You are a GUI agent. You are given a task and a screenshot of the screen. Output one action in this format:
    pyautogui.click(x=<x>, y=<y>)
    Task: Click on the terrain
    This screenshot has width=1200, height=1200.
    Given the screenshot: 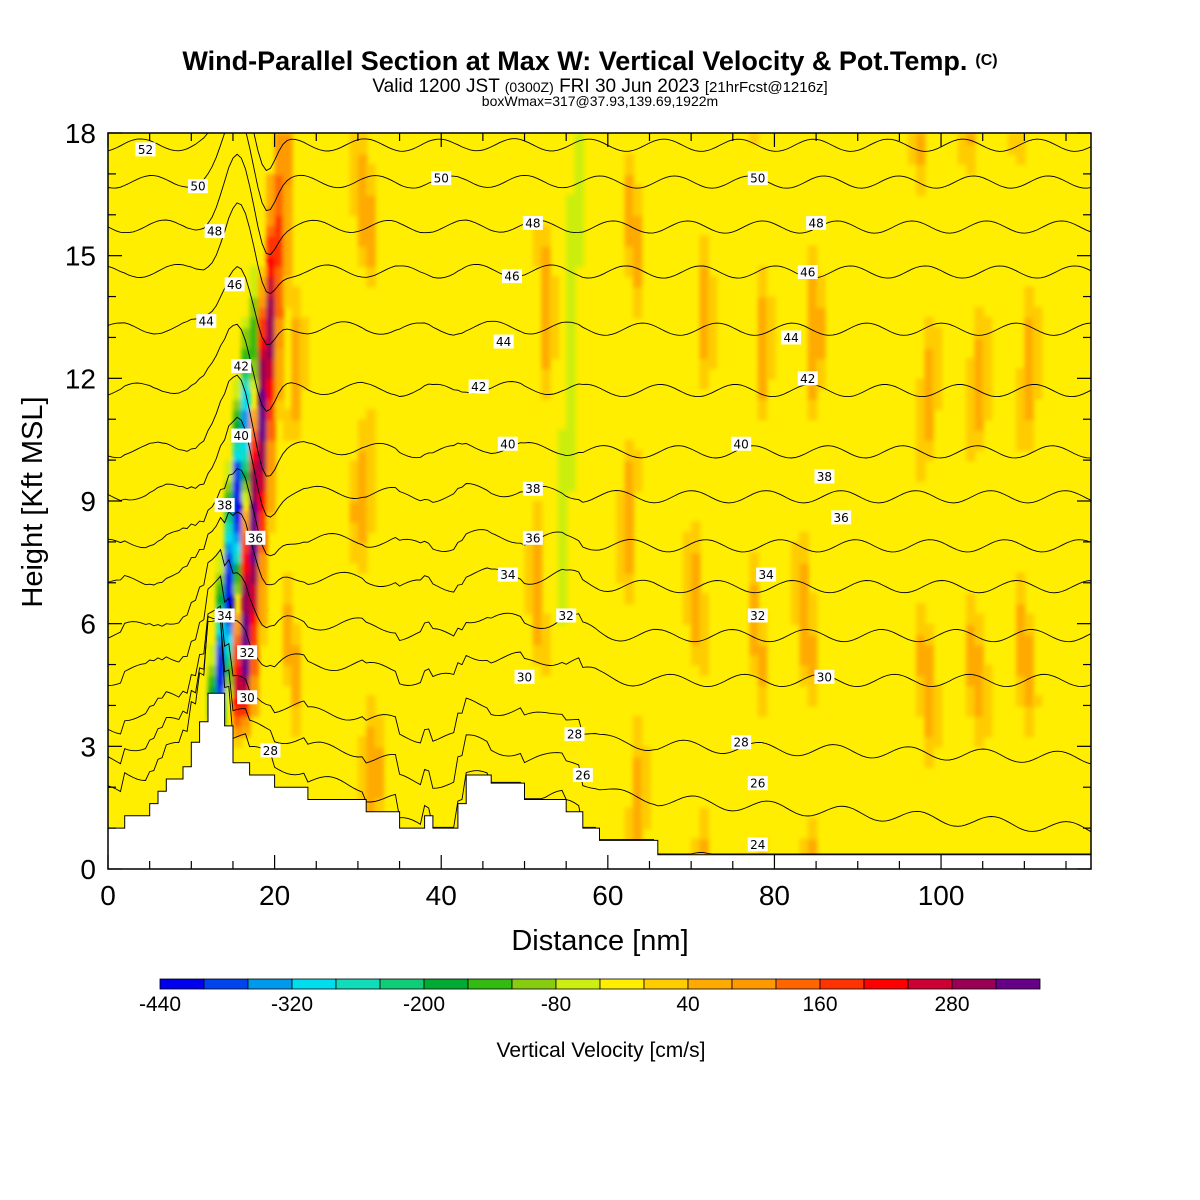 What is the action you would take?
    pyautogui.click(x=599, y=780)
    